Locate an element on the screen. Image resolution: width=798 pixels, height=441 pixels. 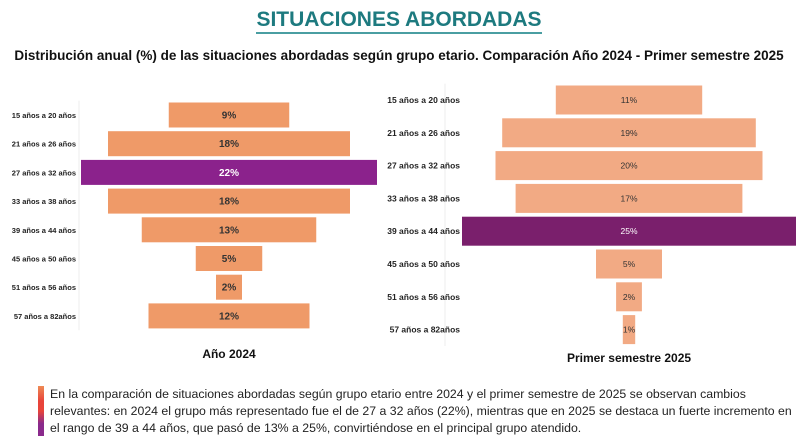
page-title: SITUACIONES ABORDADAS is located at coordinates (399, 21).